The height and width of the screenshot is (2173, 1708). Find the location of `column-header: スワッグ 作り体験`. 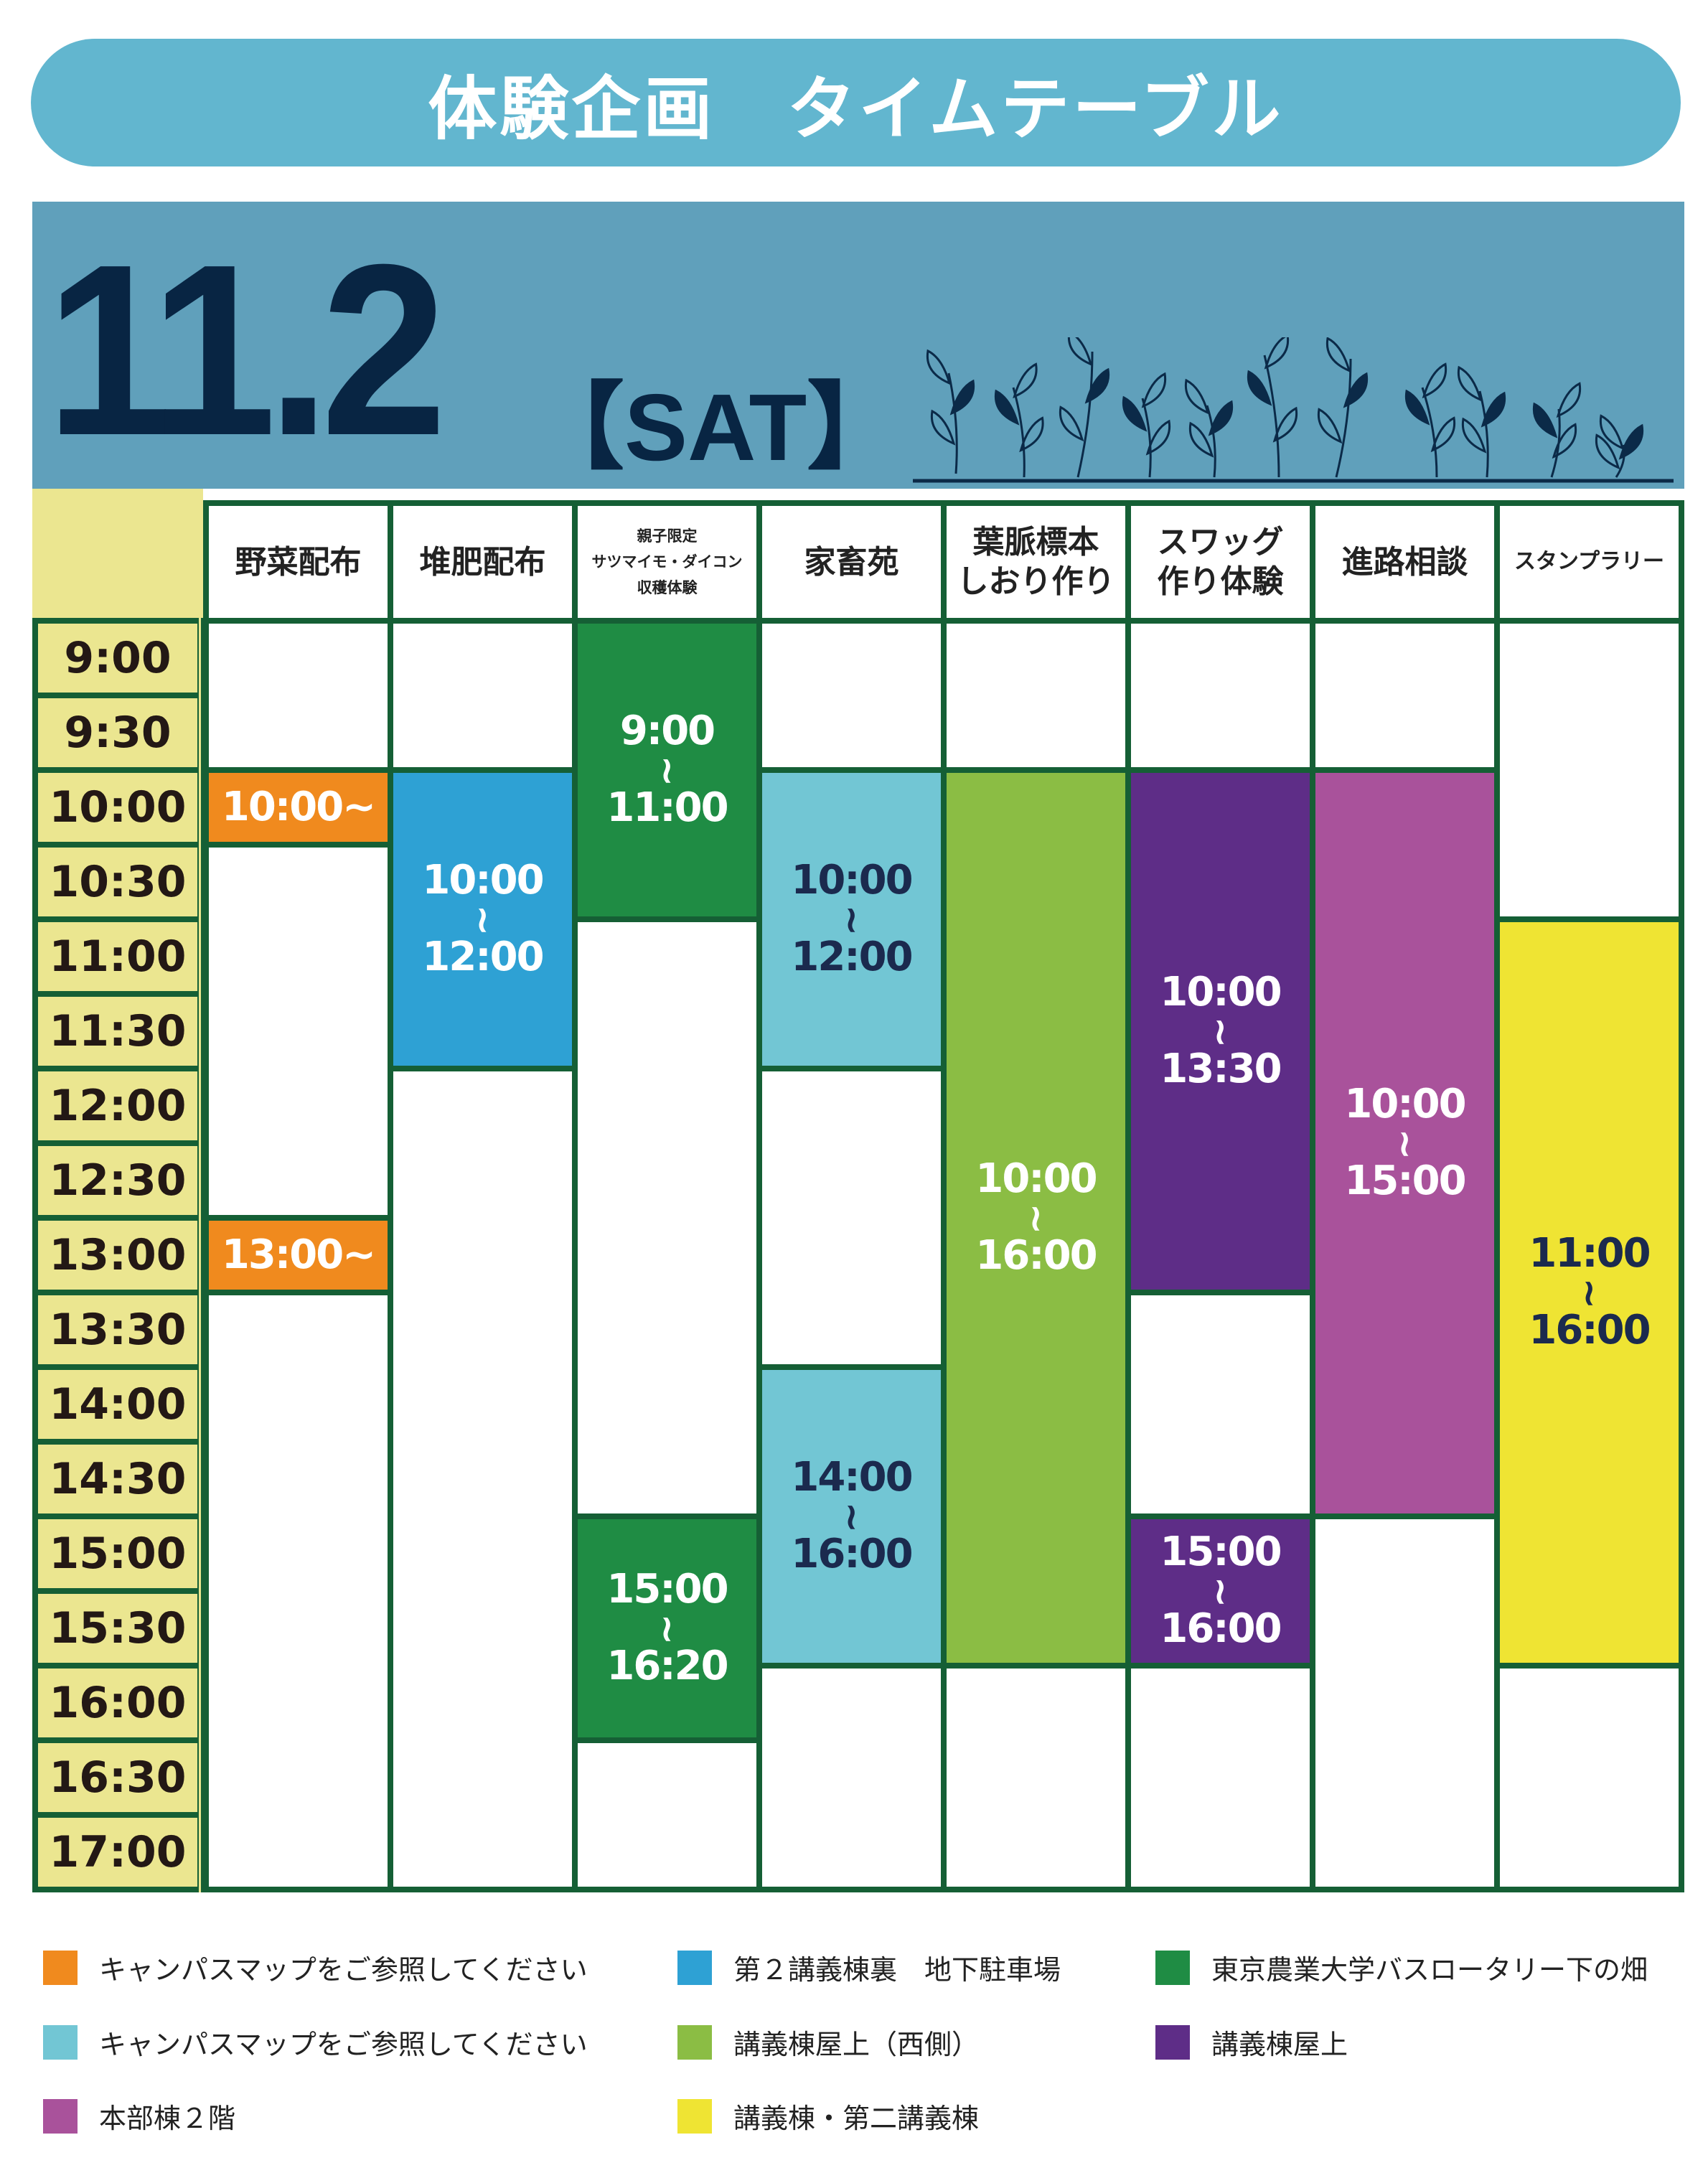

column-header: スワッグ 作り体験 is located at coordinates (1220, 562).